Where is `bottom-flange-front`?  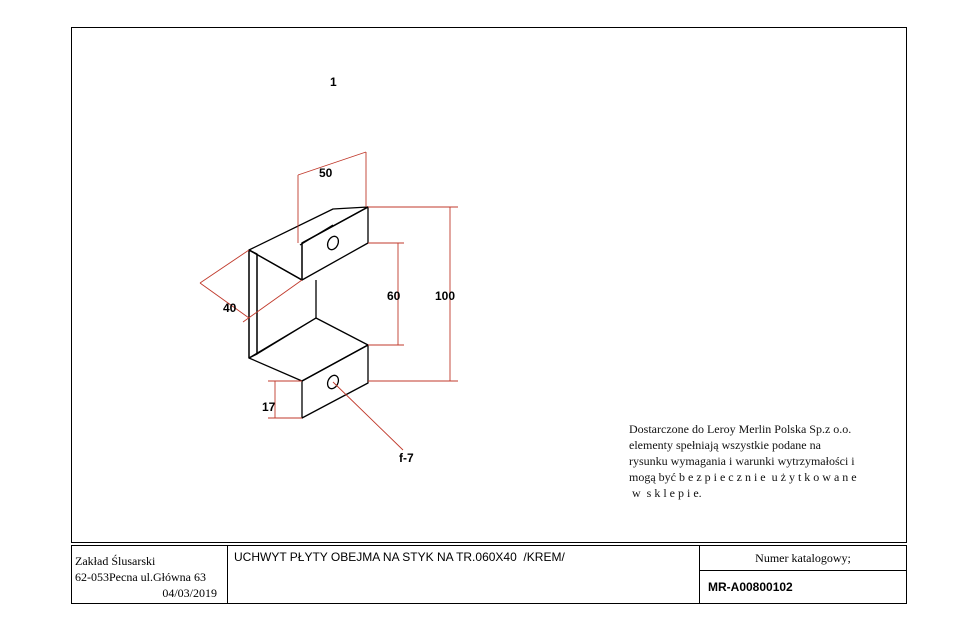
bottom-flange-front is located at coordinates (335, 381).